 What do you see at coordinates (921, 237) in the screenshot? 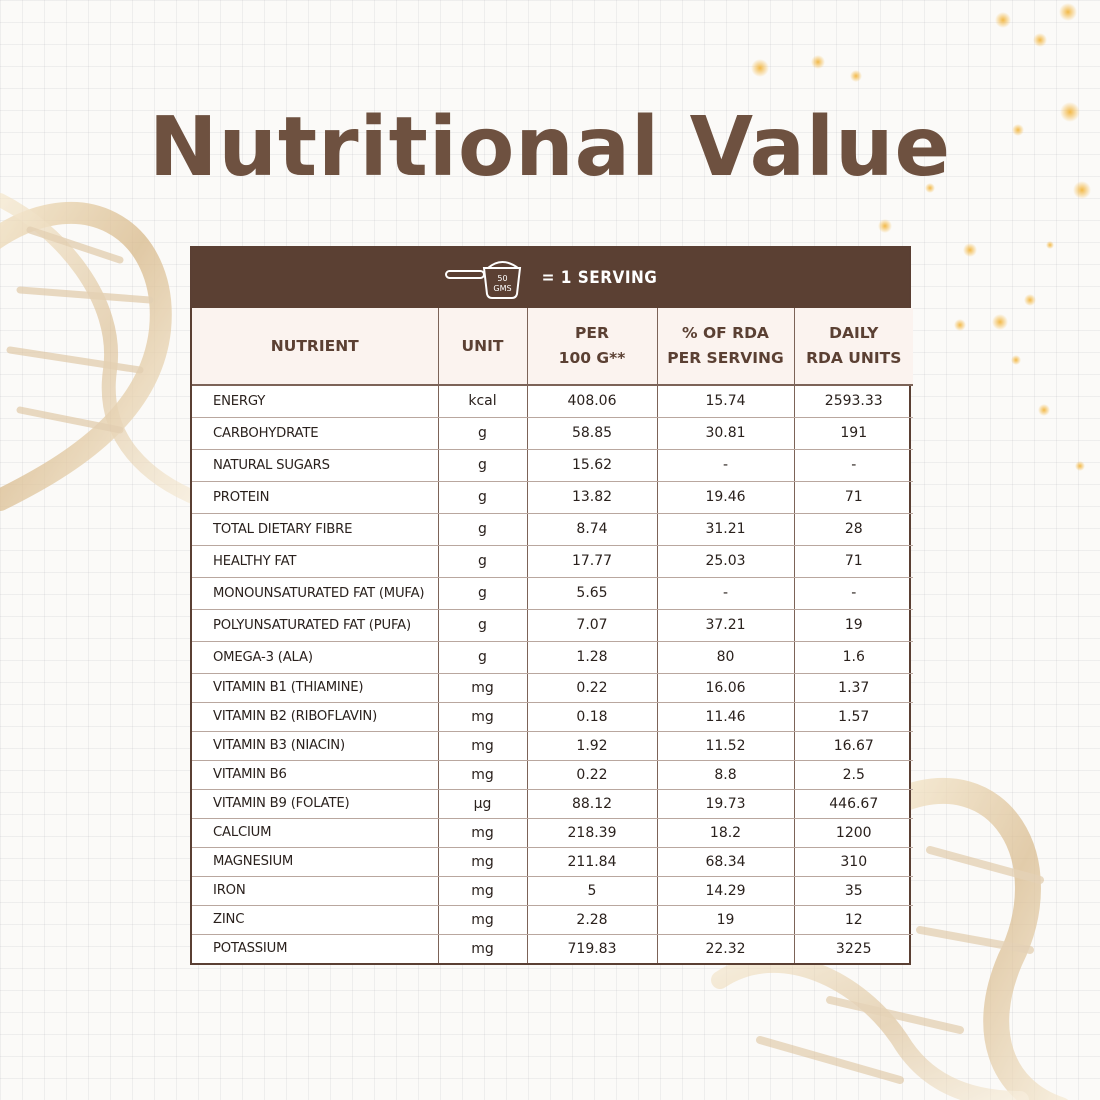
I see `gold-sparkles` at bounding box center [921, 237].